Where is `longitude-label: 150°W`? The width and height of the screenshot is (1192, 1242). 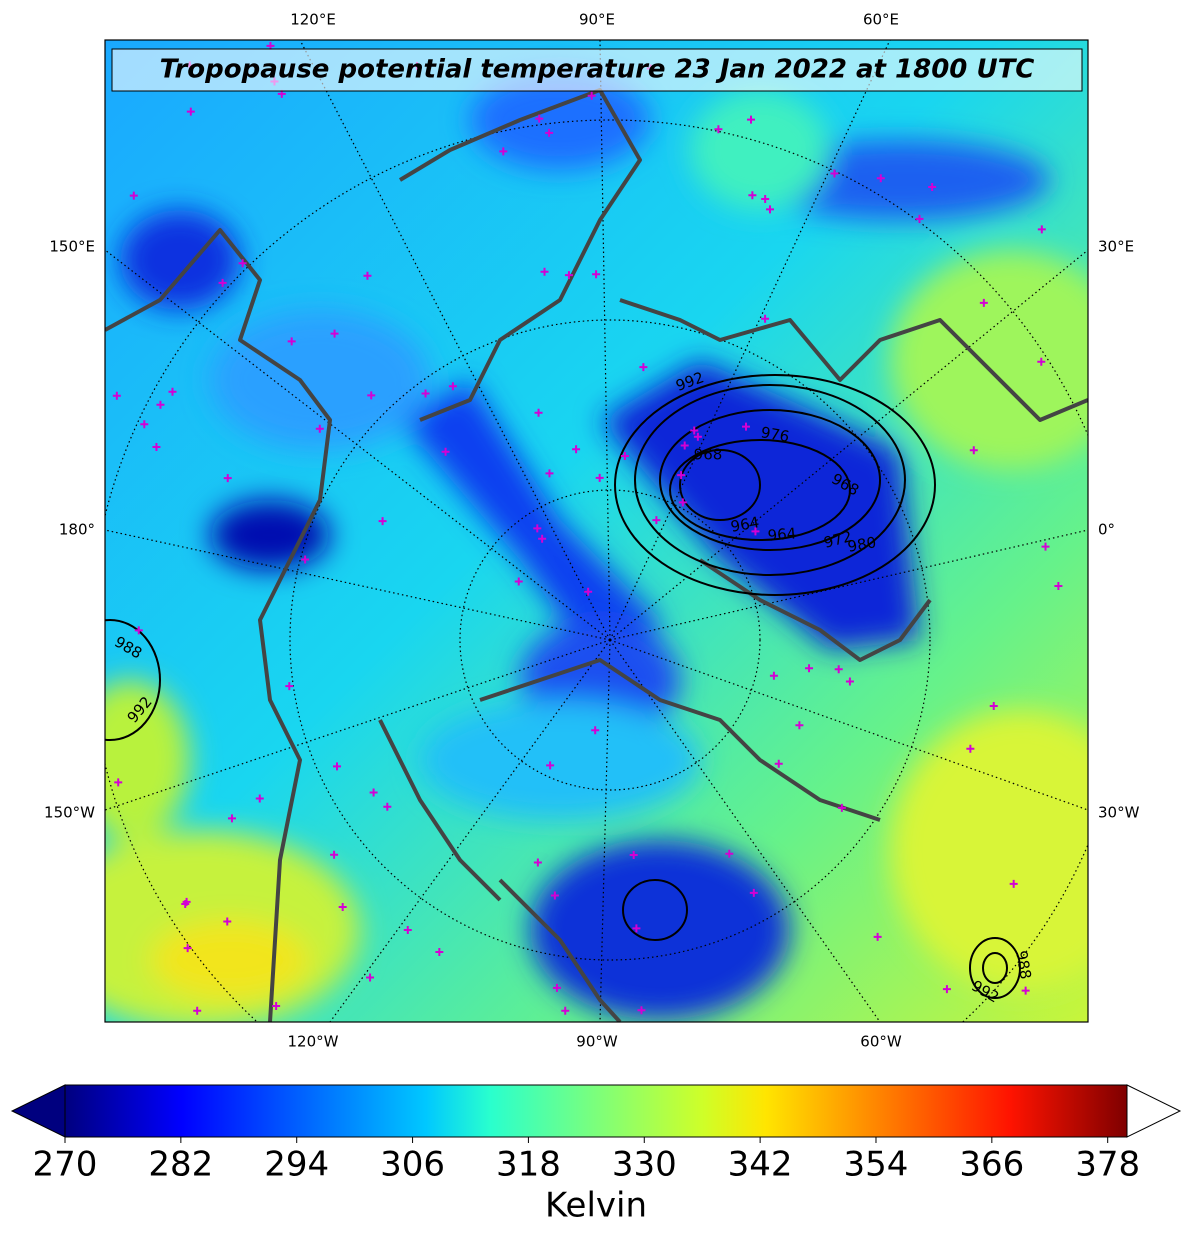 longitude-label: 150°W is located at coordinates (69, 813).